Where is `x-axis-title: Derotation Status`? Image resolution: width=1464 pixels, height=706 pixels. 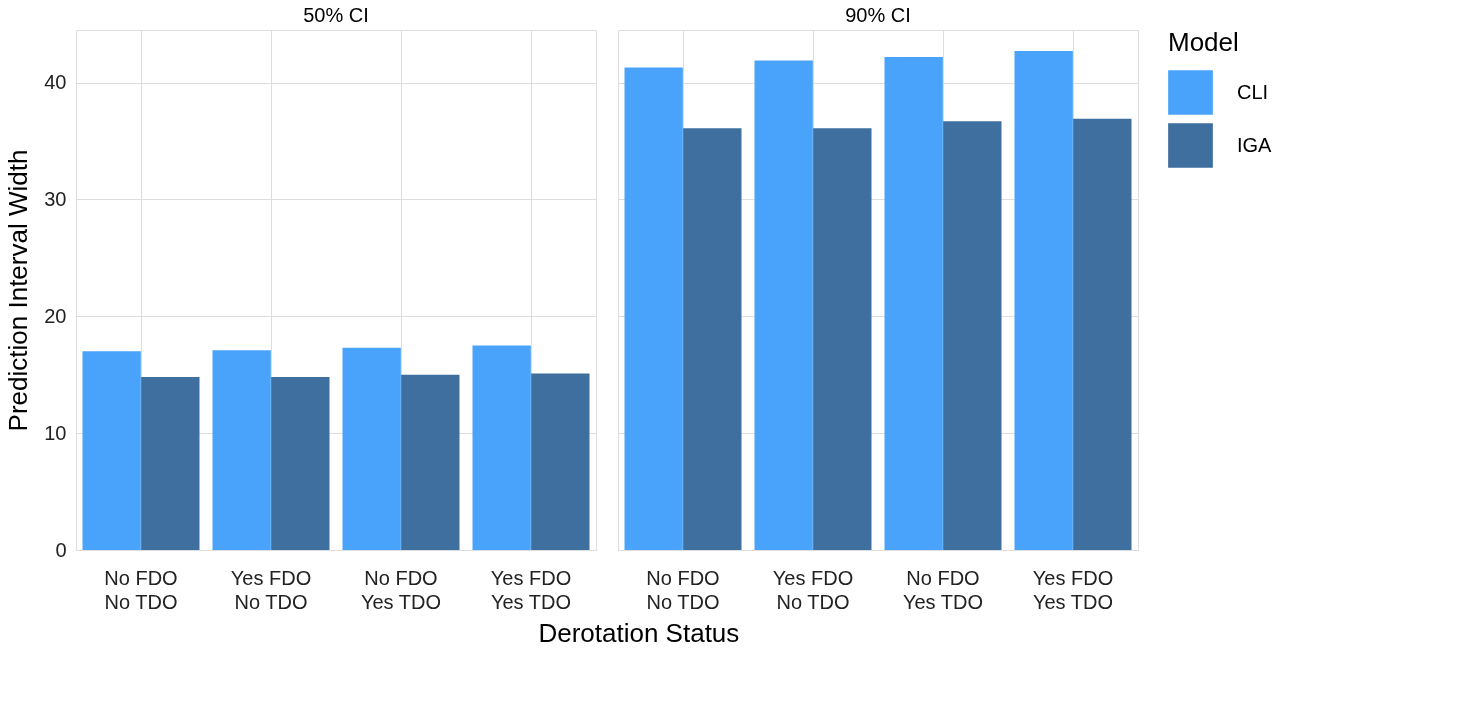 x-axis-title: Derotation Status is located at coordinates (639, 632).